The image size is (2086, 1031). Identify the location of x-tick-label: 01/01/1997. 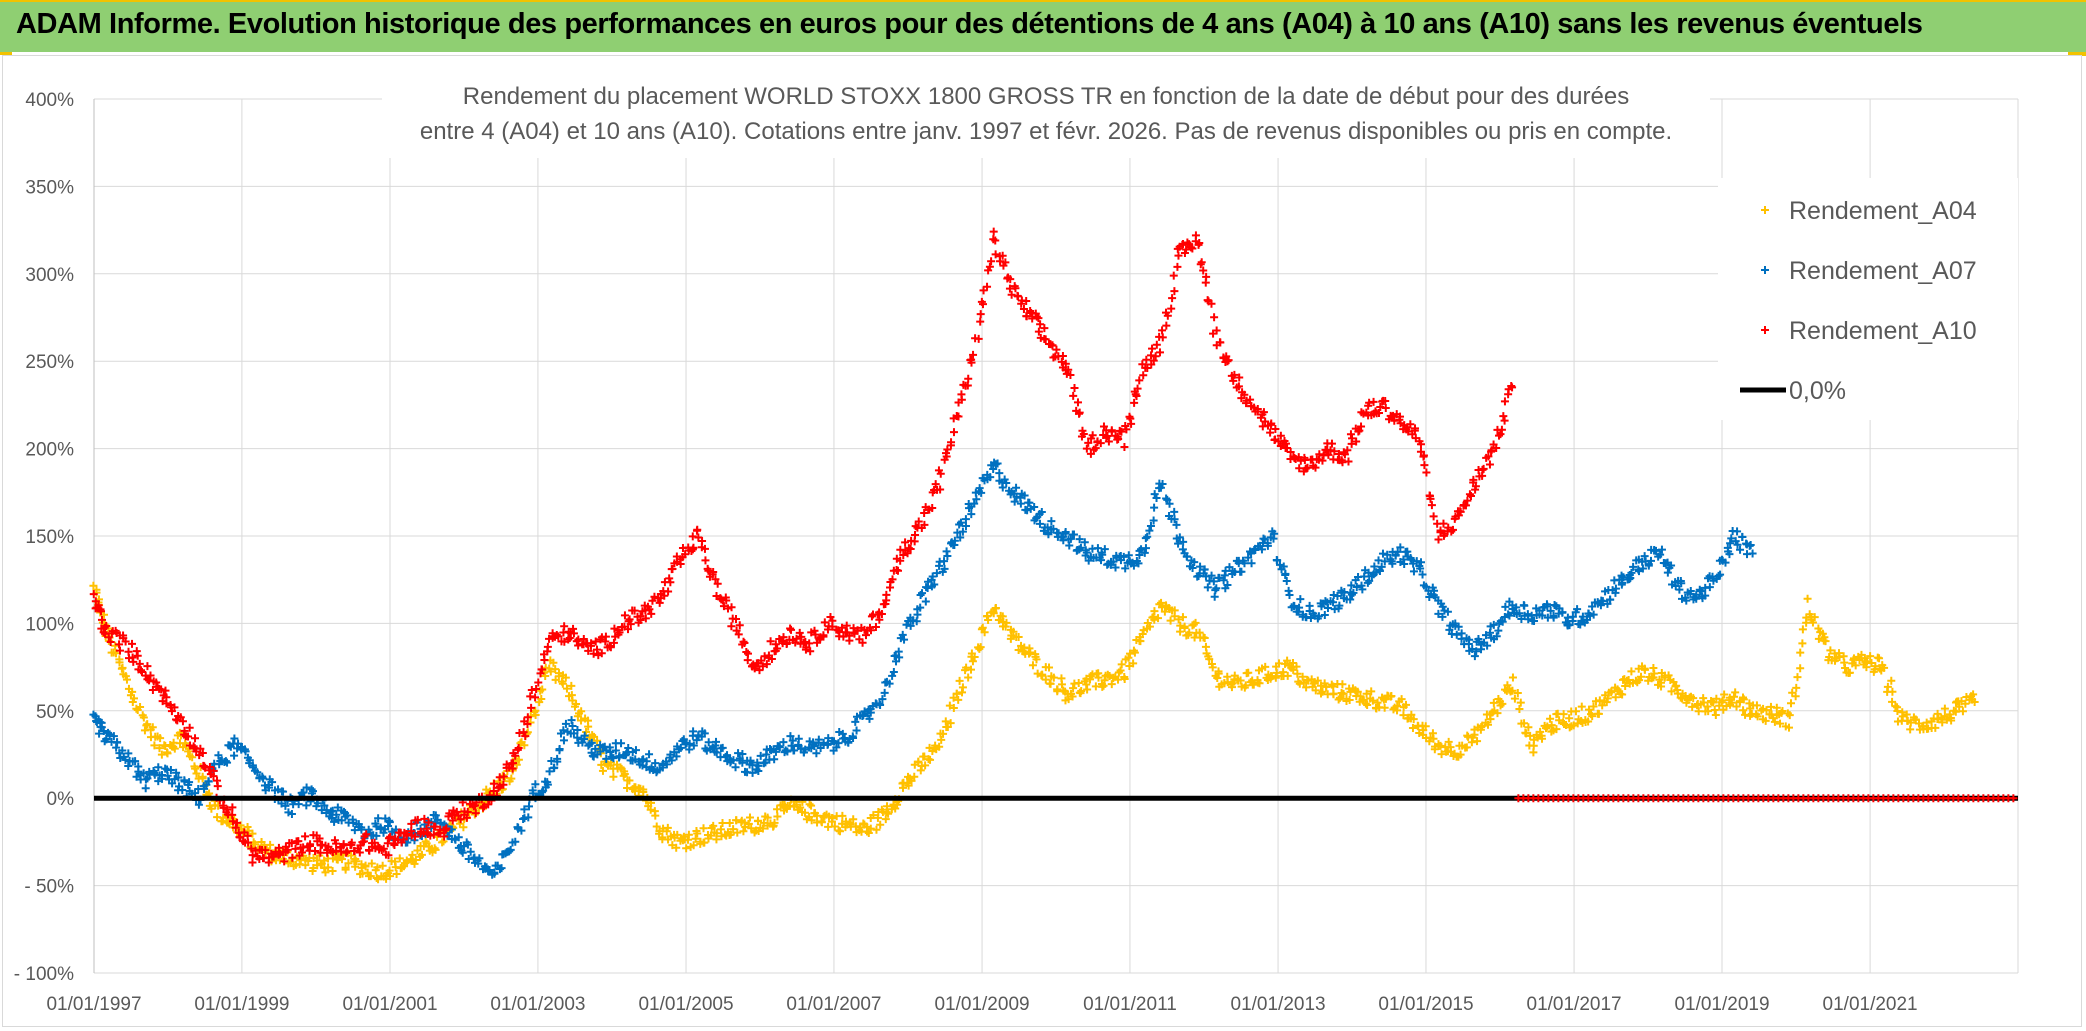
(93, 1004).